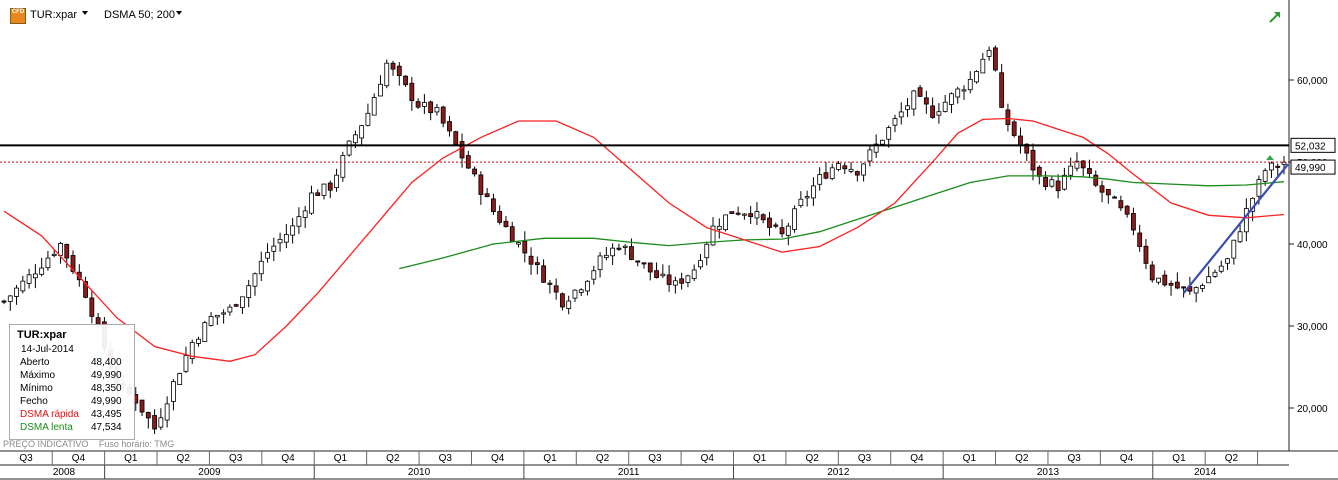  Describe the element at coordinates (1310, 146) in the screenshot. I see `resistance-label: 52,032` at that location.